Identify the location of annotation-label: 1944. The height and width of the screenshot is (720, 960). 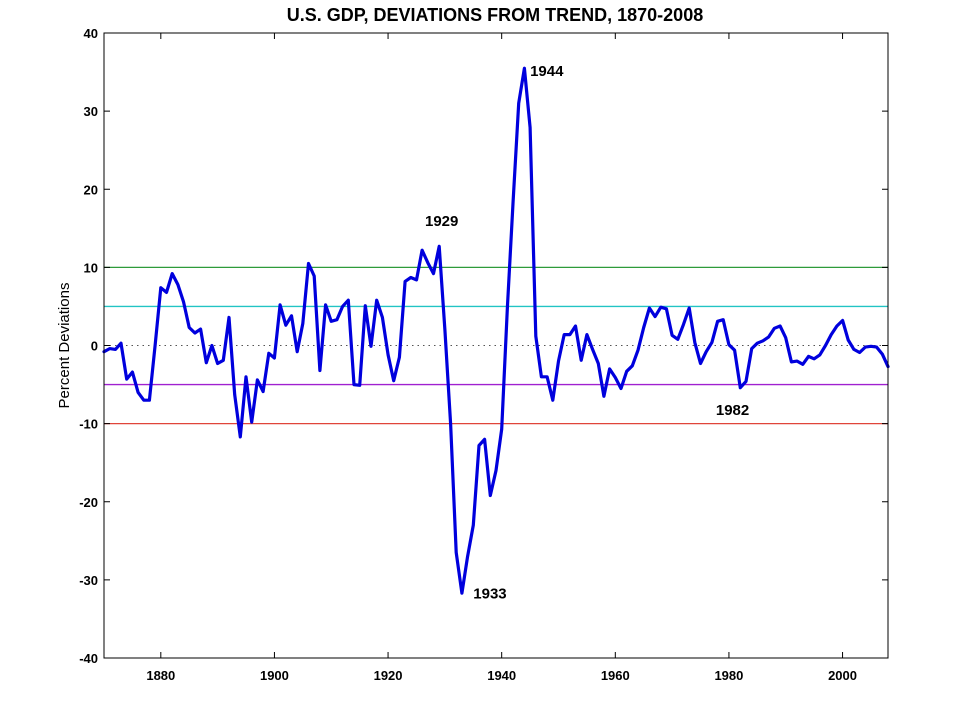
(547, 71).